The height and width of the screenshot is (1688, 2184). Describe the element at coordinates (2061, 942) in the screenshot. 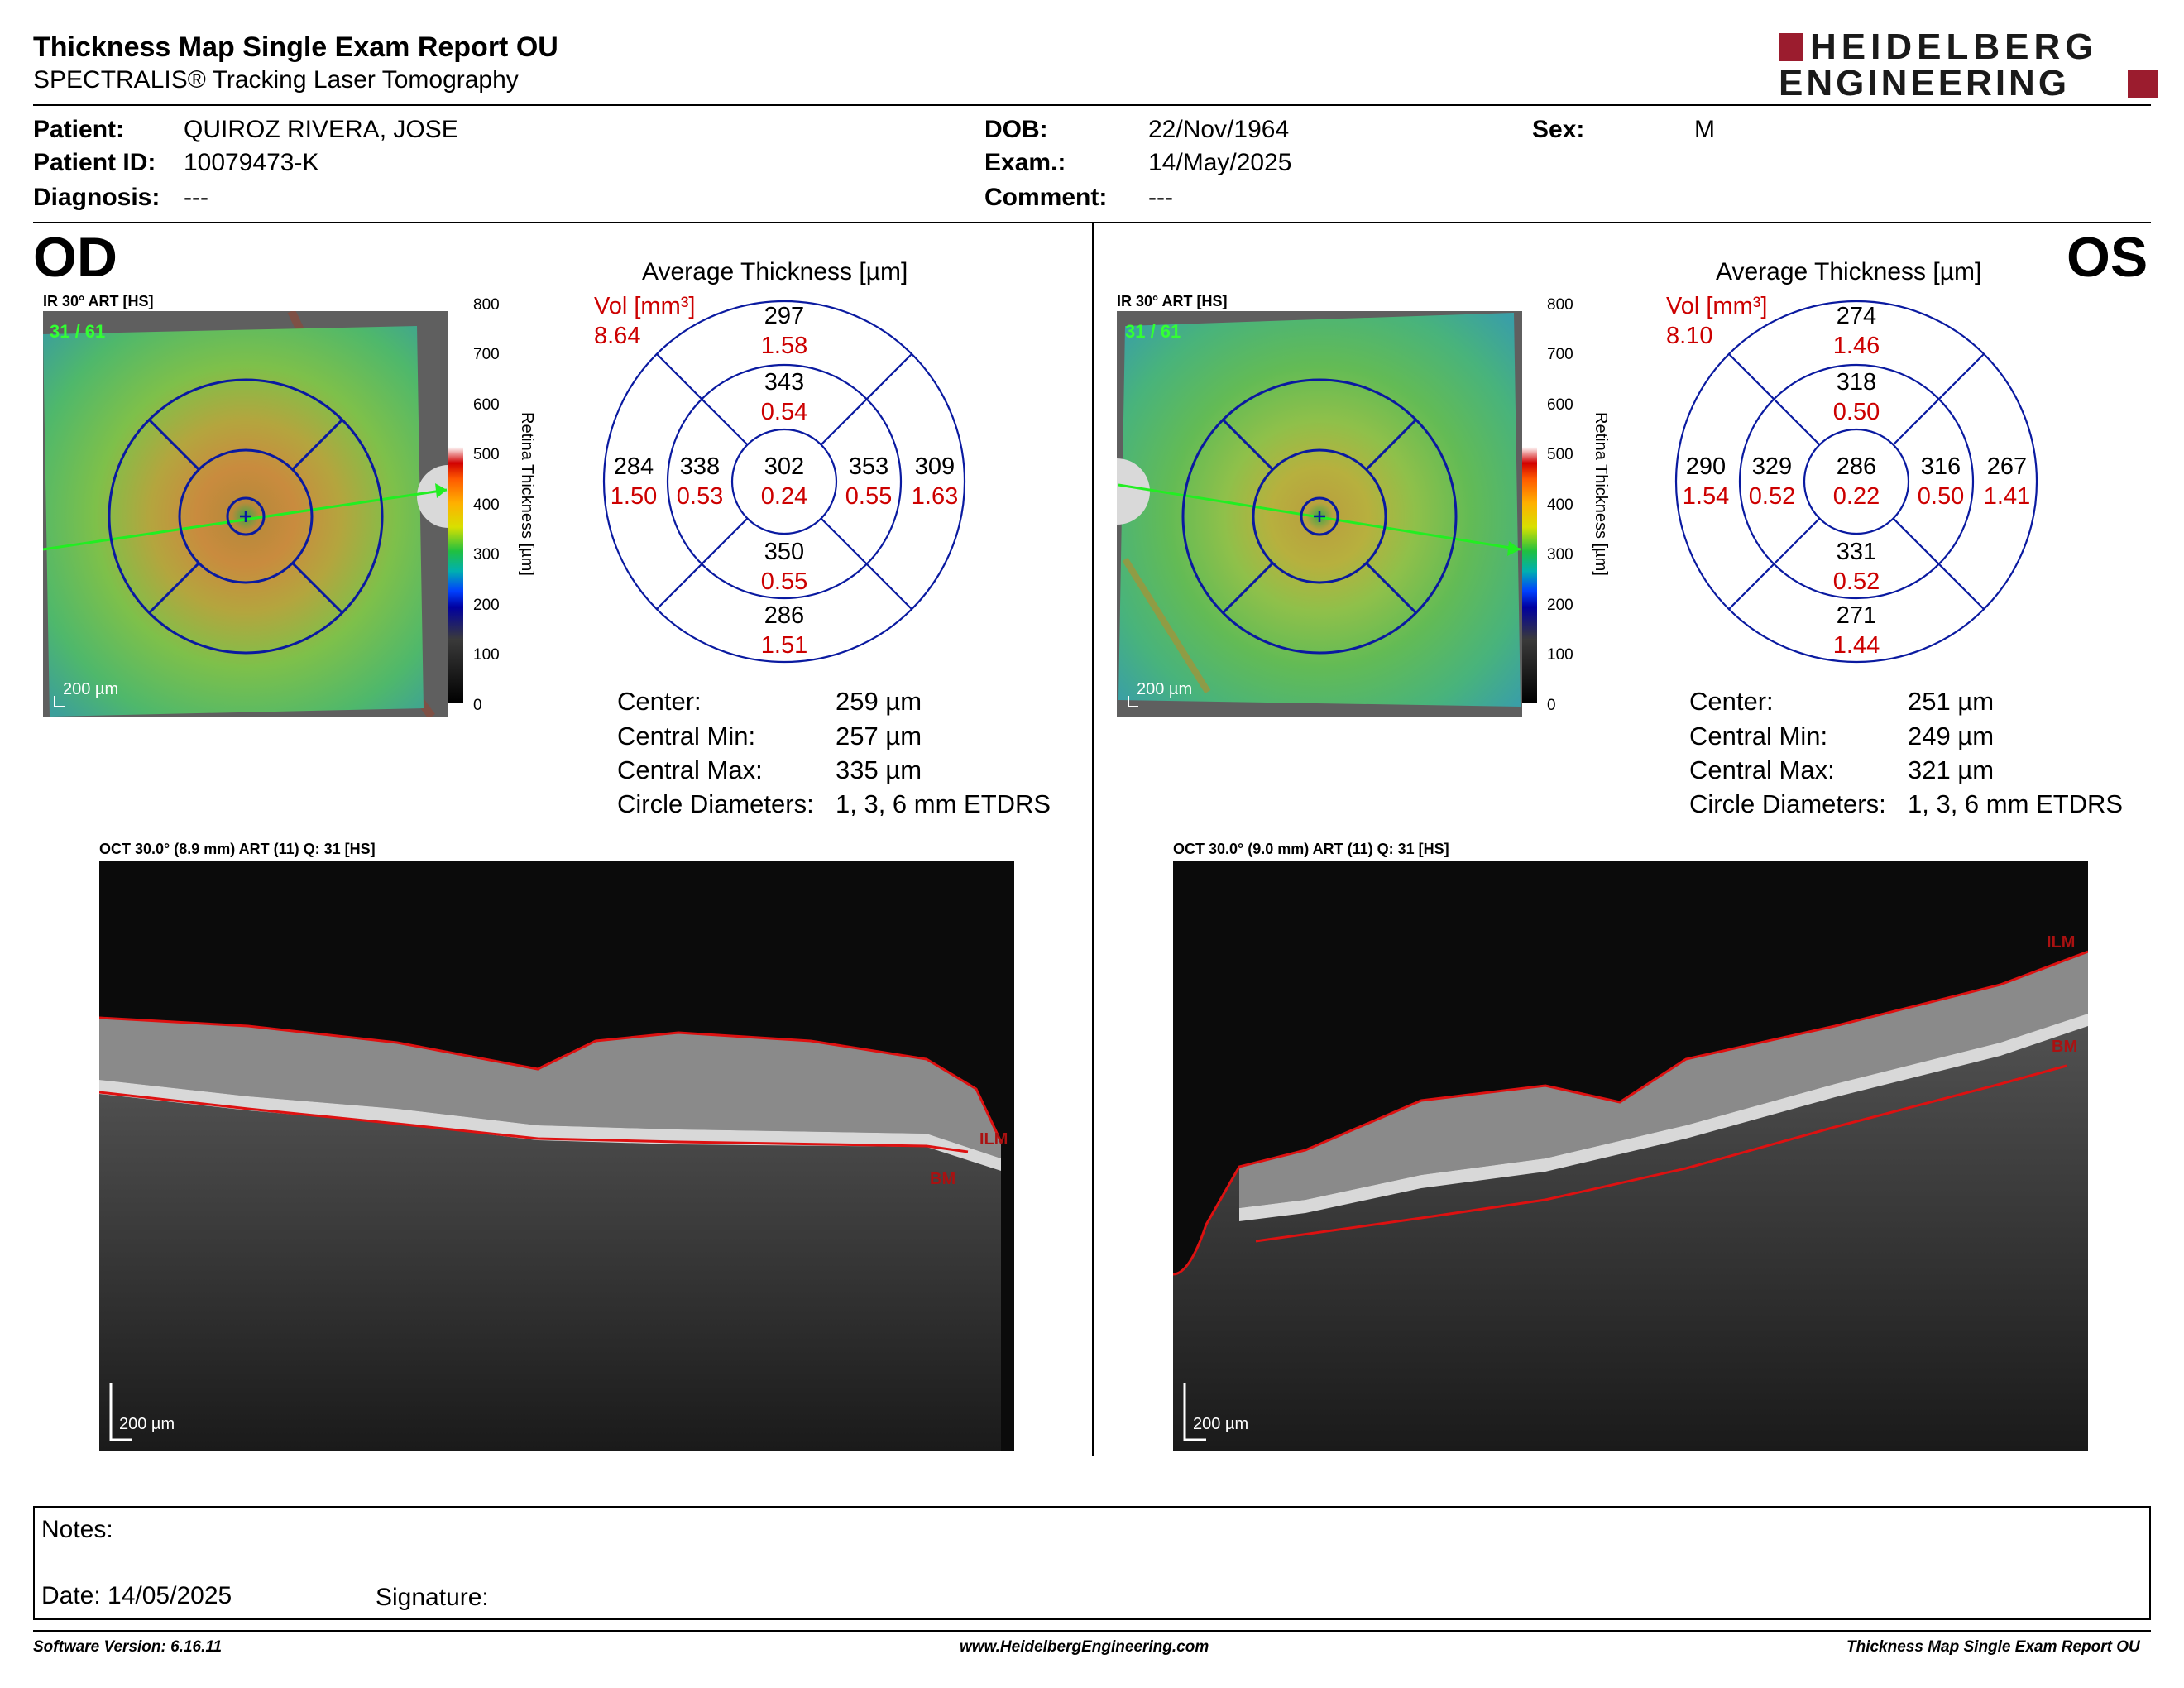

I see `os-oct-ilm-label: ILM` at that location.